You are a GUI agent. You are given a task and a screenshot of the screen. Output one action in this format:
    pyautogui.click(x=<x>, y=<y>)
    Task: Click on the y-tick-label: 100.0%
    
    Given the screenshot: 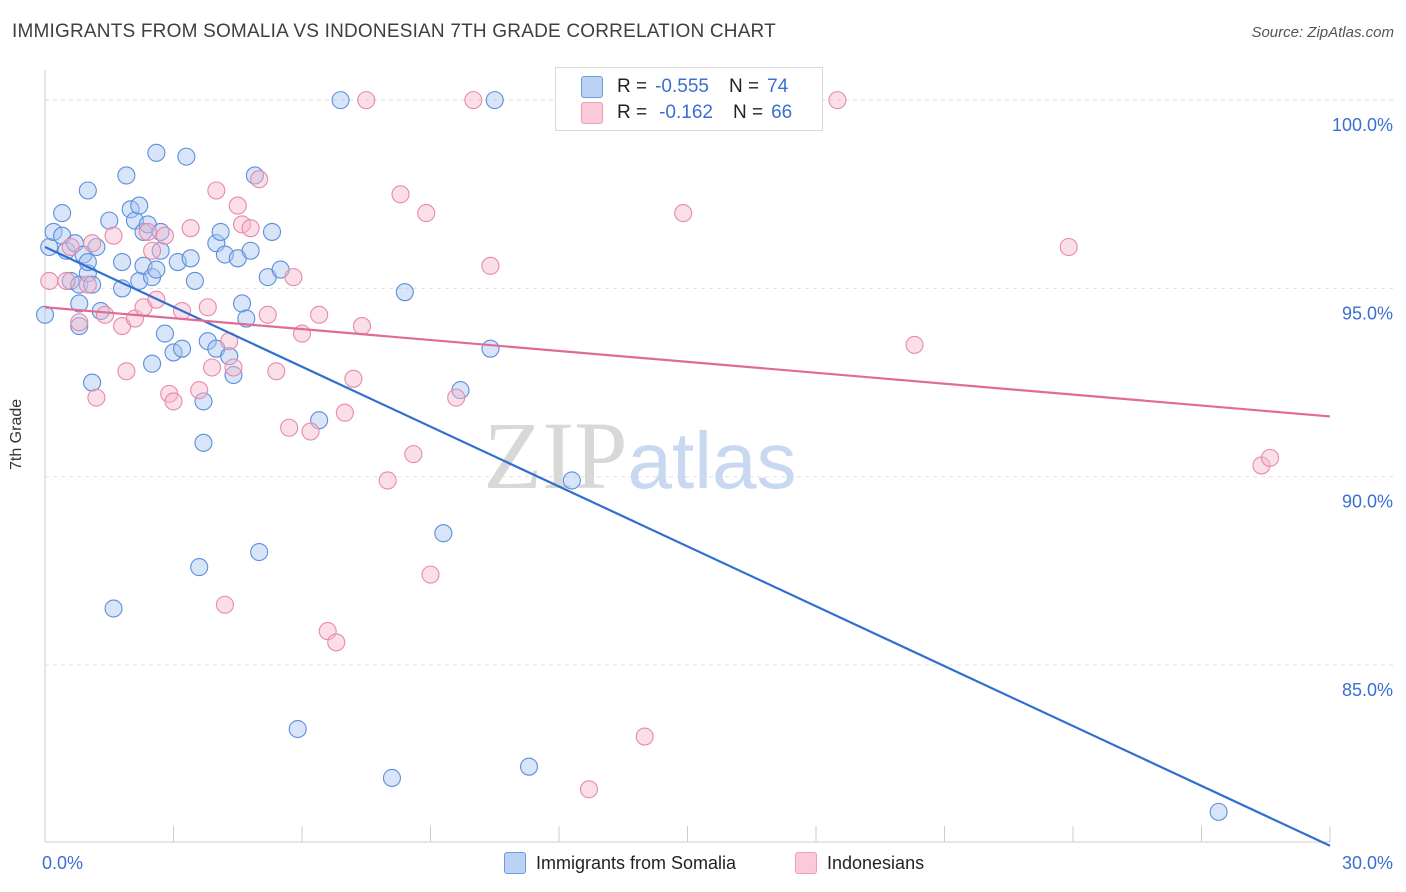 What is the action you would take?
    pyautogui.click(x=1362, y=125)
    